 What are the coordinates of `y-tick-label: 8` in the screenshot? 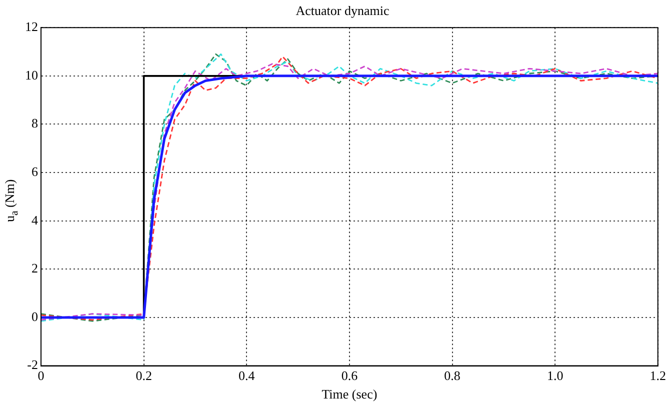 It's located at (35, 123).